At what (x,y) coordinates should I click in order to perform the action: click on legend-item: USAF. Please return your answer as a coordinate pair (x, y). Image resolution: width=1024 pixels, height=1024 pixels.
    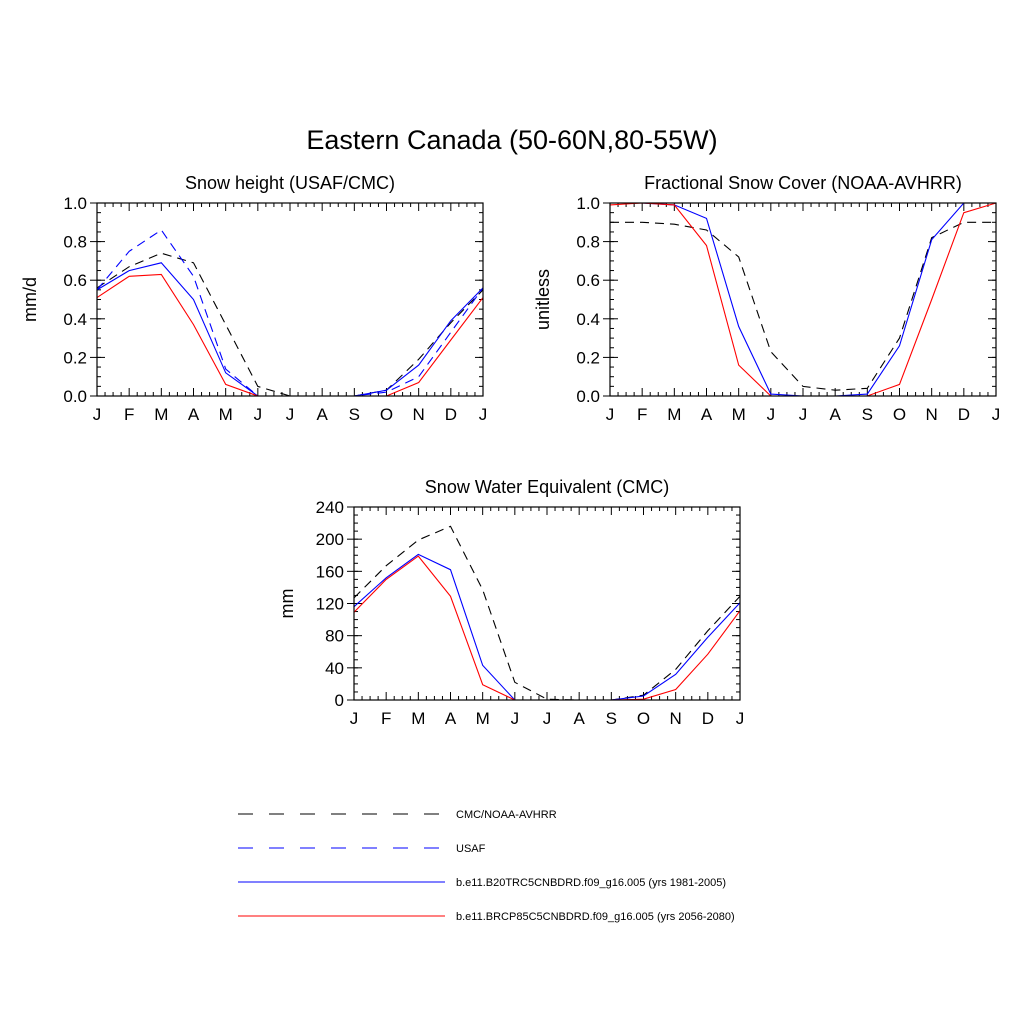
    Looking at the image, I should click on (362, 849).